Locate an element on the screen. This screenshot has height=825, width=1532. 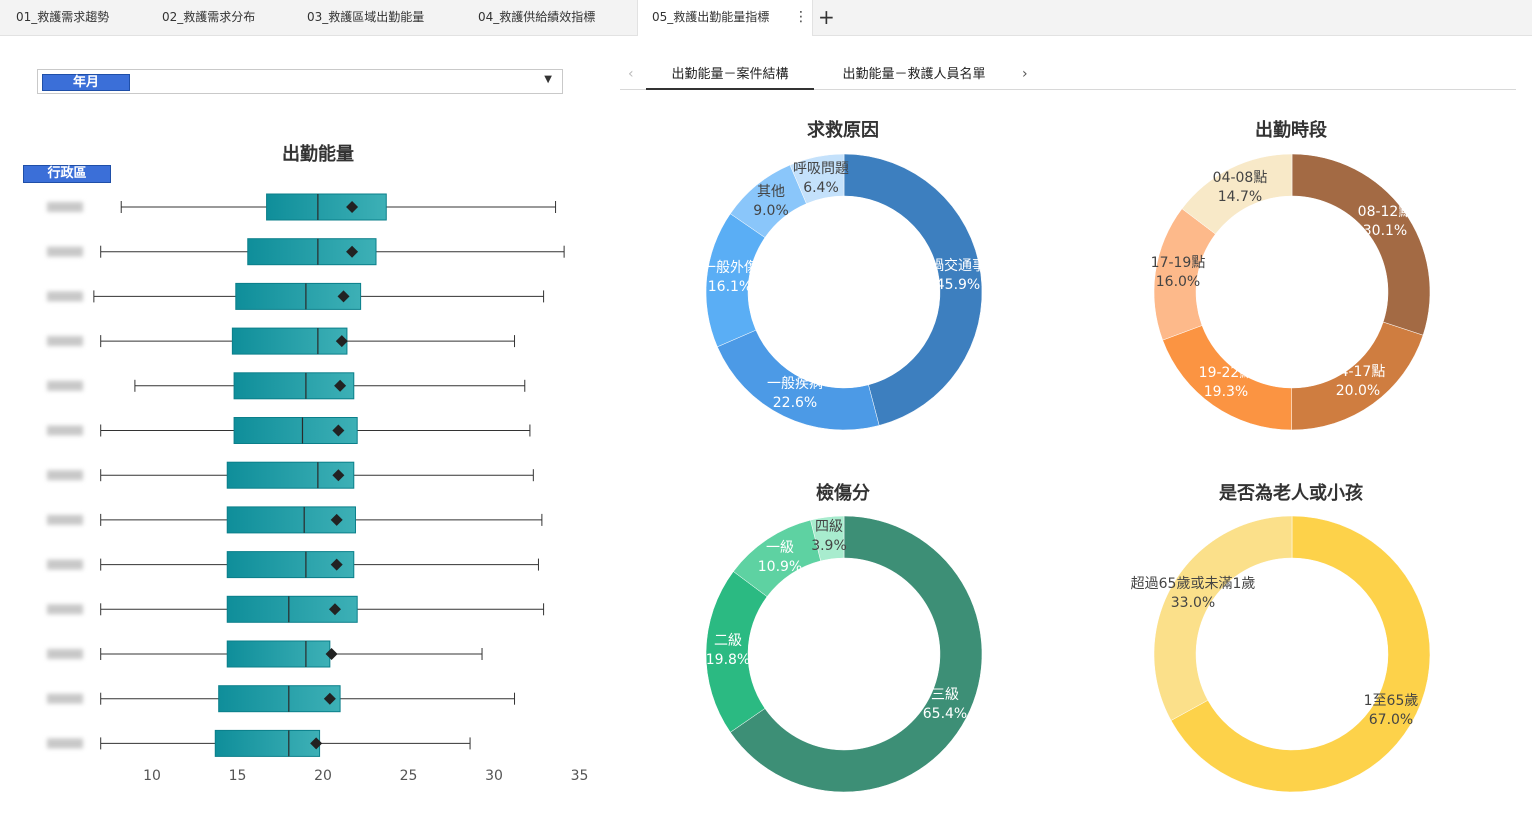
subtab-staff-list: 出勤能量－救護人員名單 is located at coordinates (914, 74).